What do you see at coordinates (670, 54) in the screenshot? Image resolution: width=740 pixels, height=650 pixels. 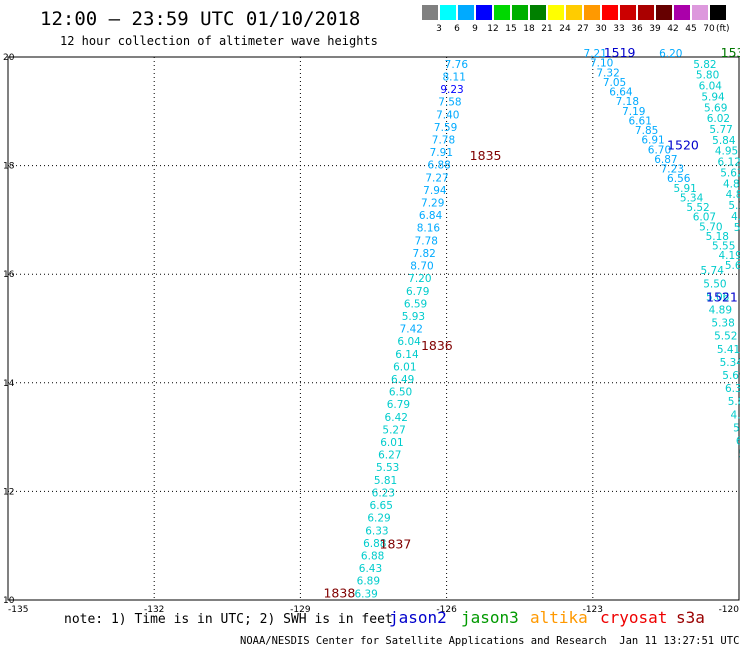 I see `wave-height-value: 6.20` at bounding box center [670, 54].